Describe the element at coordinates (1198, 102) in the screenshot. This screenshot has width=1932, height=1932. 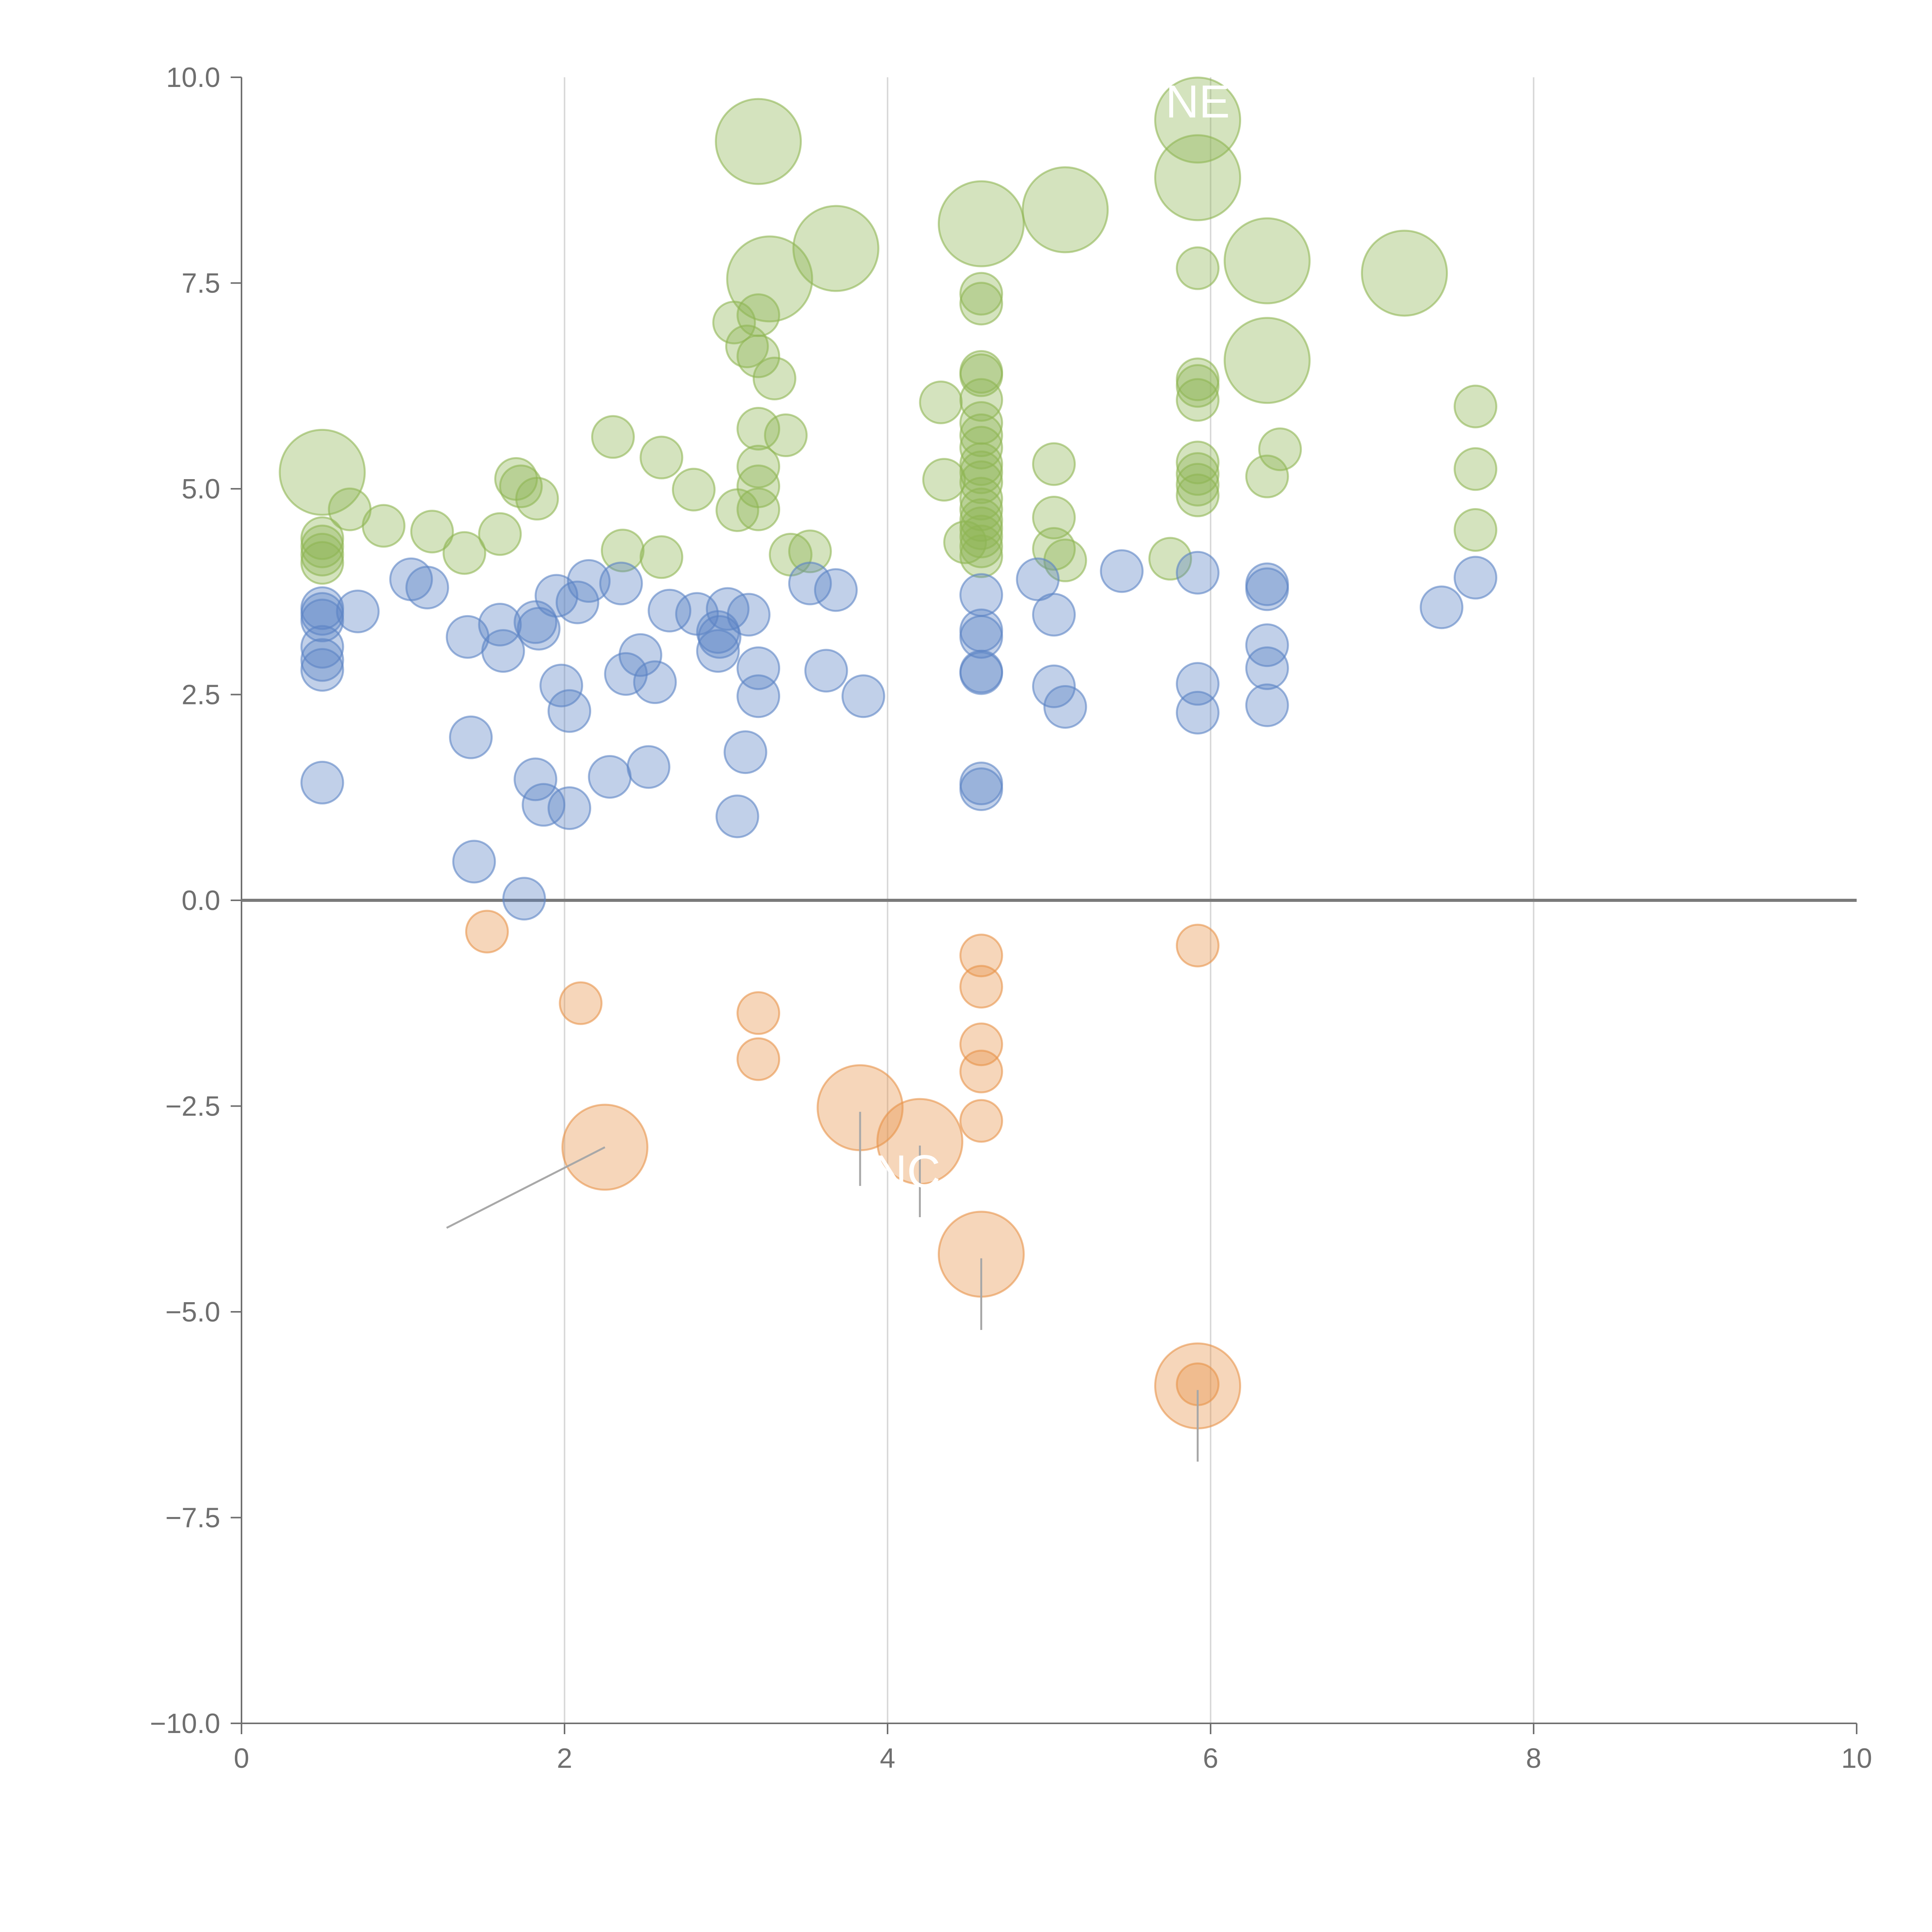
I see `annotation-label: NE` at that location.